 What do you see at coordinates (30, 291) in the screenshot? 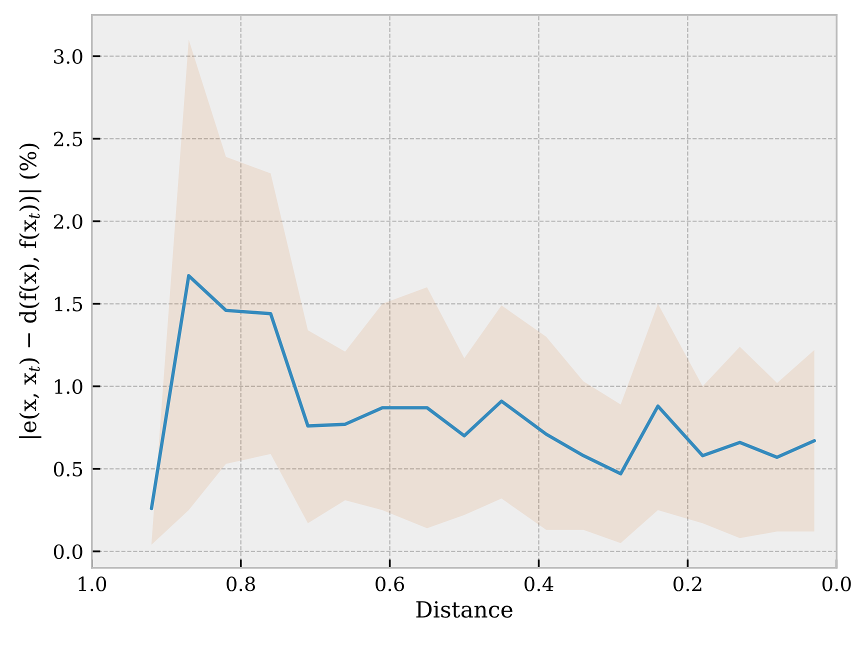
I see `y-axis-title: |e(x, x$_{t}$) − d(f(x), f(x$_{t}$))| (%)` at bounding box center [30, 291].